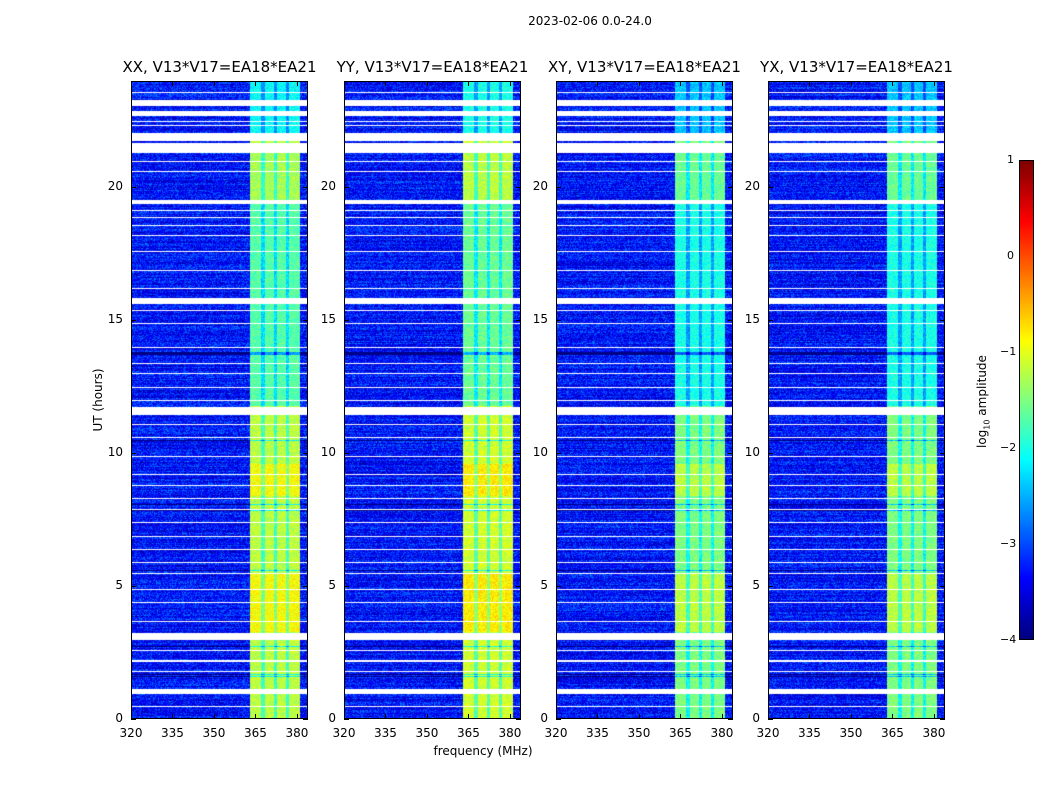 This screenshot has width=1050, height=800. Describe the element at coordinates (983, 401) in the screenshot. I see `colorbar-label: log10 amplitude` at that location.